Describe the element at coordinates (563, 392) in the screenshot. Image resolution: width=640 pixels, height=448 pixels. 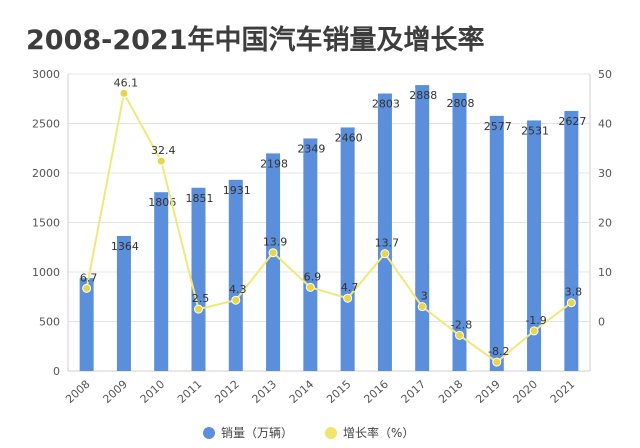
I see `x-tick-label: 2021` at that location.